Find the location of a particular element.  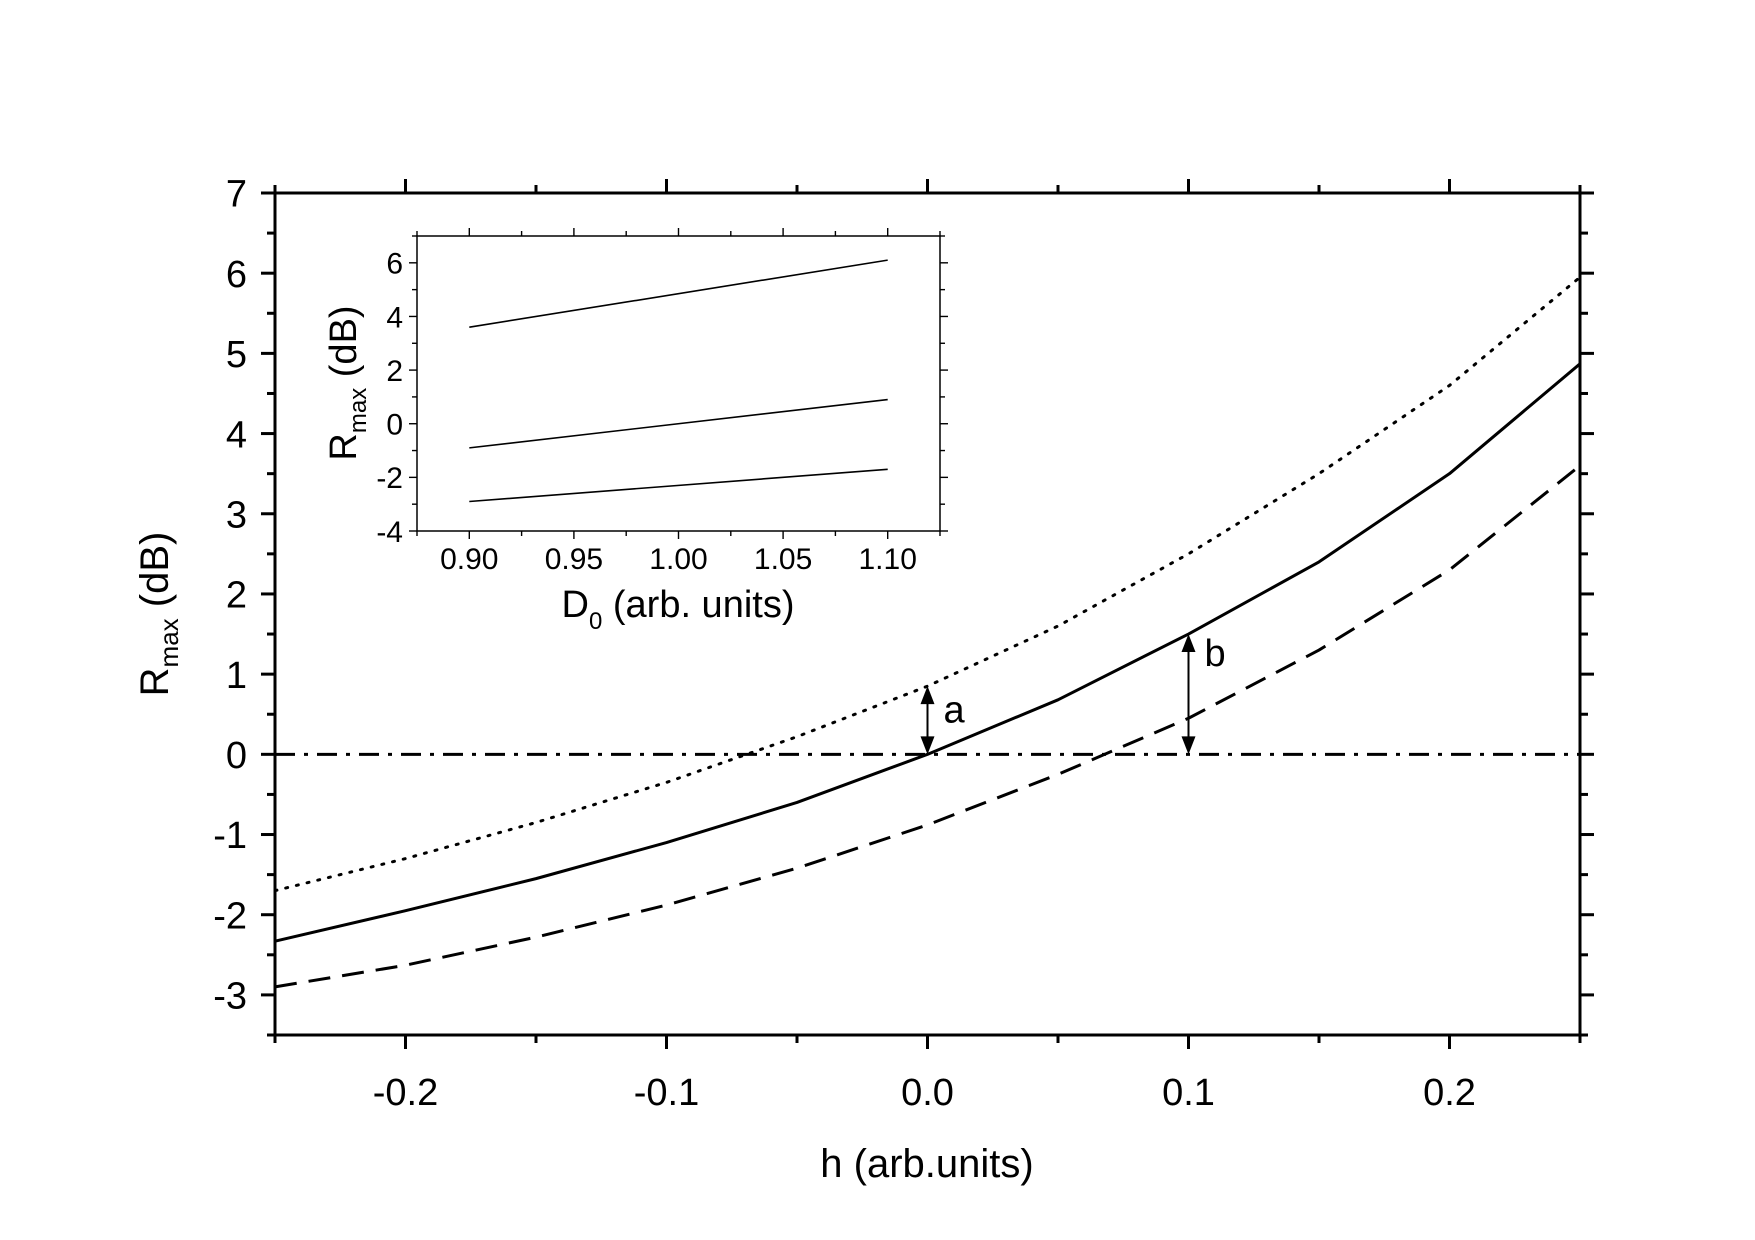

inset-x-axis-label: D0 (arb. units) is located at coordinates (678, 609).